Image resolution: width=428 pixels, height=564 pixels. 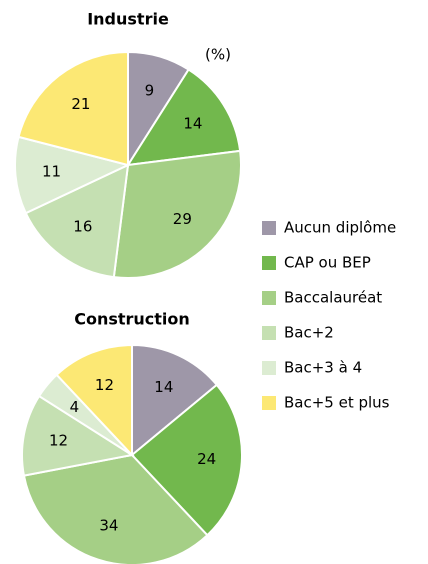 I want to click on chart-title: Construction, so click(x=132, y=319).